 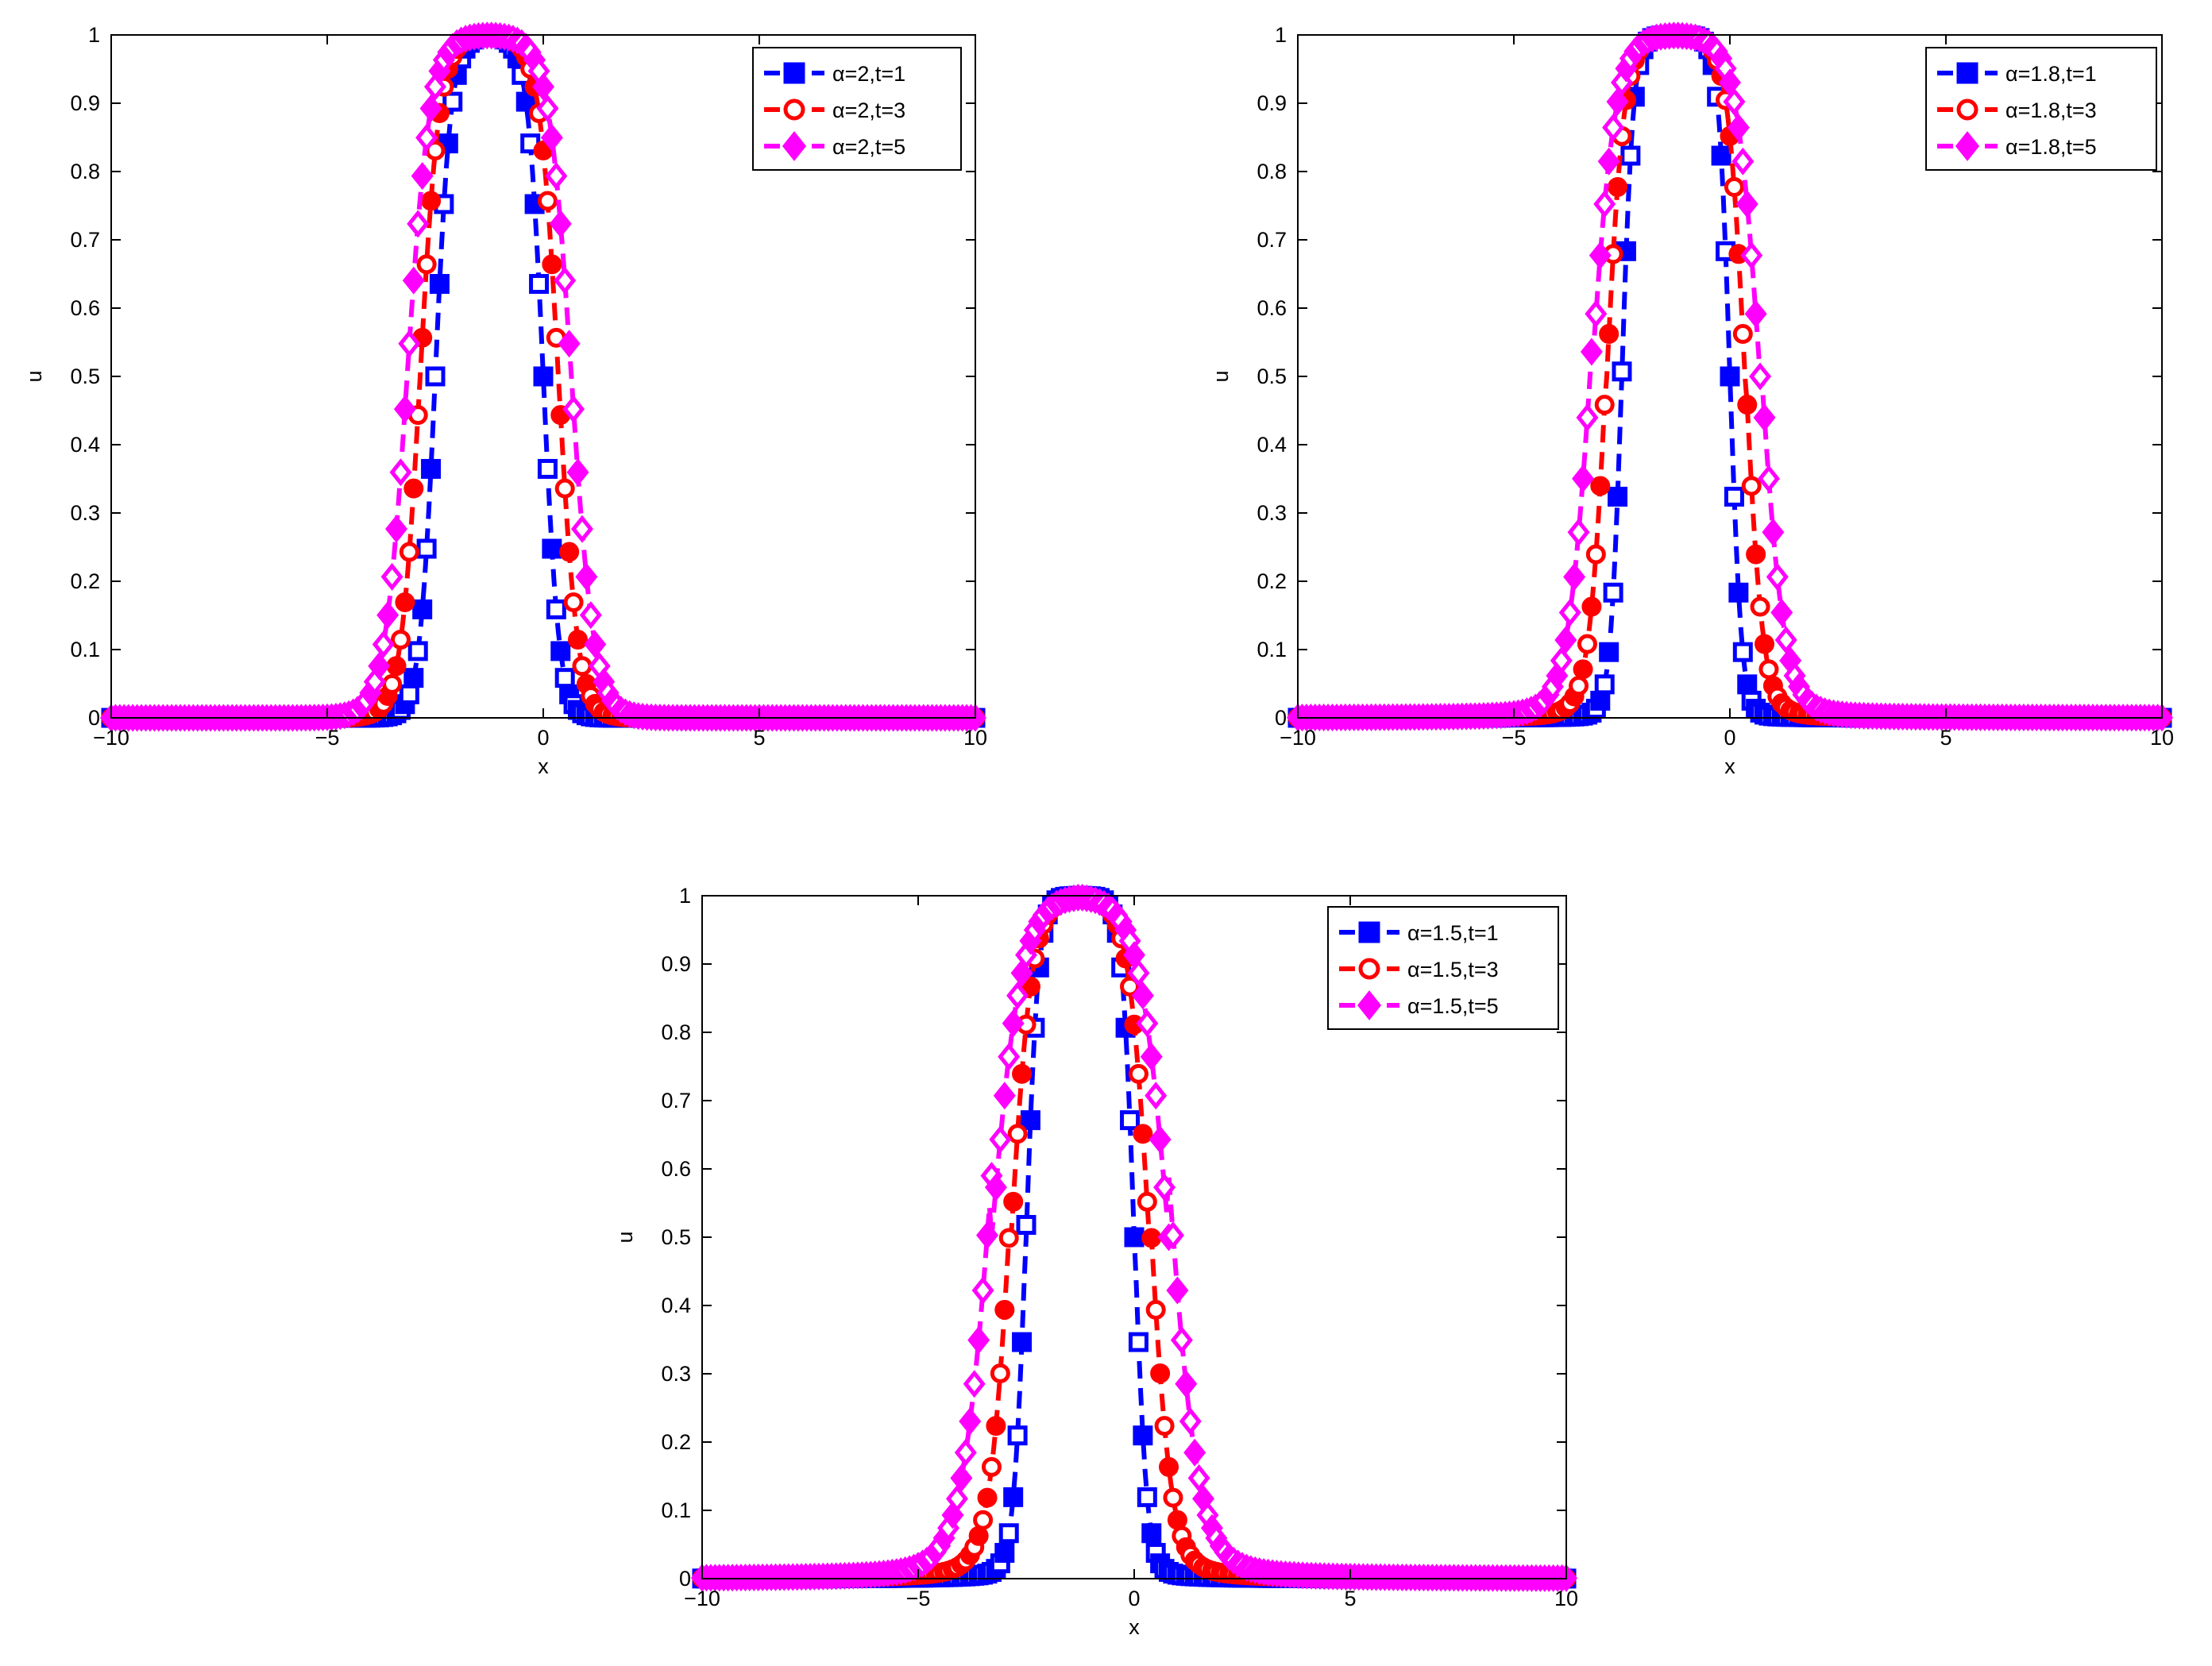 What do you see at coordinates (676, 1237) in the screenshot?
I see `y-tick-label: 0.5` at bounding box center [676, 1237].